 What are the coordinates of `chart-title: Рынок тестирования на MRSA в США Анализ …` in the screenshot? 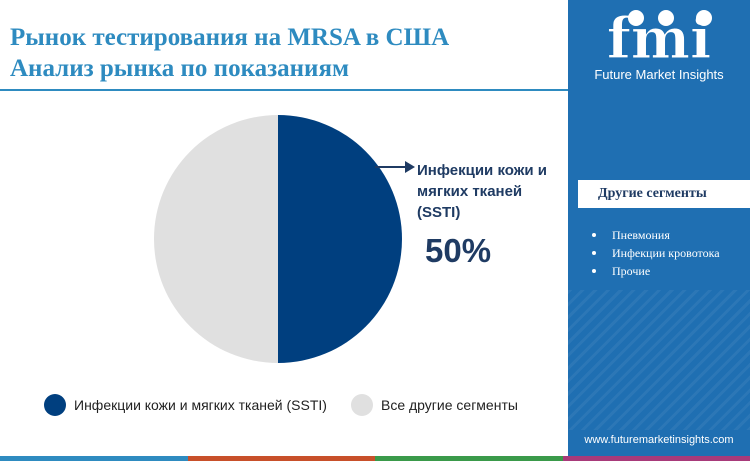 It's located at (280, 53).